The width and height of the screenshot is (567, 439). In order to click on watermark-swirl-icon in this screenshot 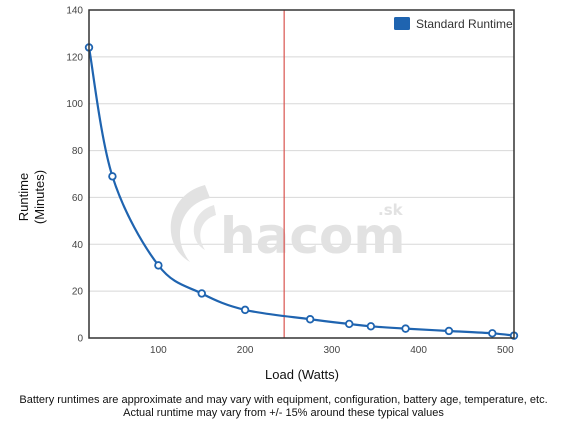, I will do `click(190, 223)`.